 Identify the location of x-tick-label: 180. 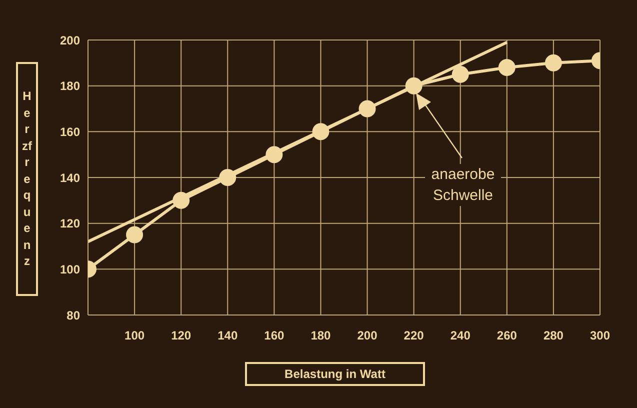
(321, 335).